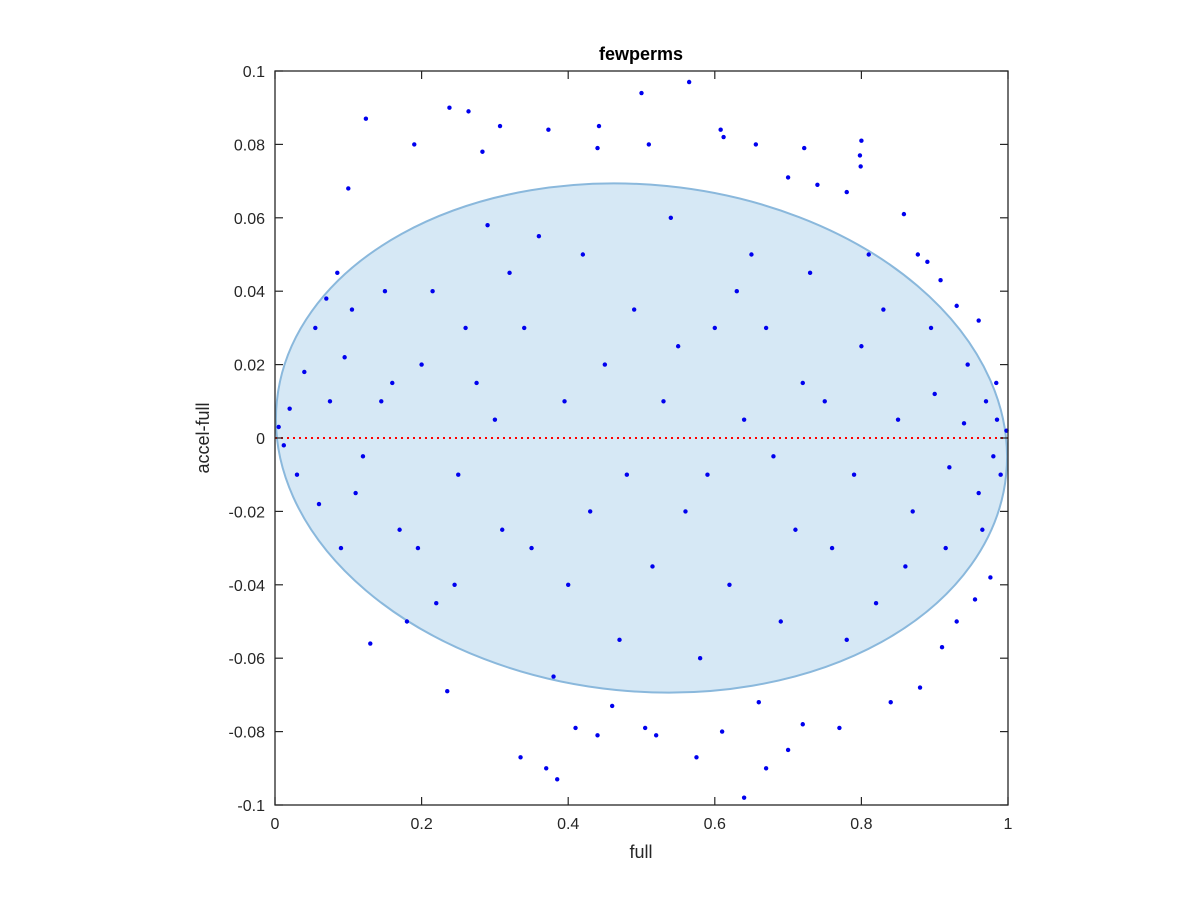 This screenshot has width=1200, height=900. Describe the element at coordinates (1008, 824) in the screenshot. I see `x-tick-label: 1` at that location.